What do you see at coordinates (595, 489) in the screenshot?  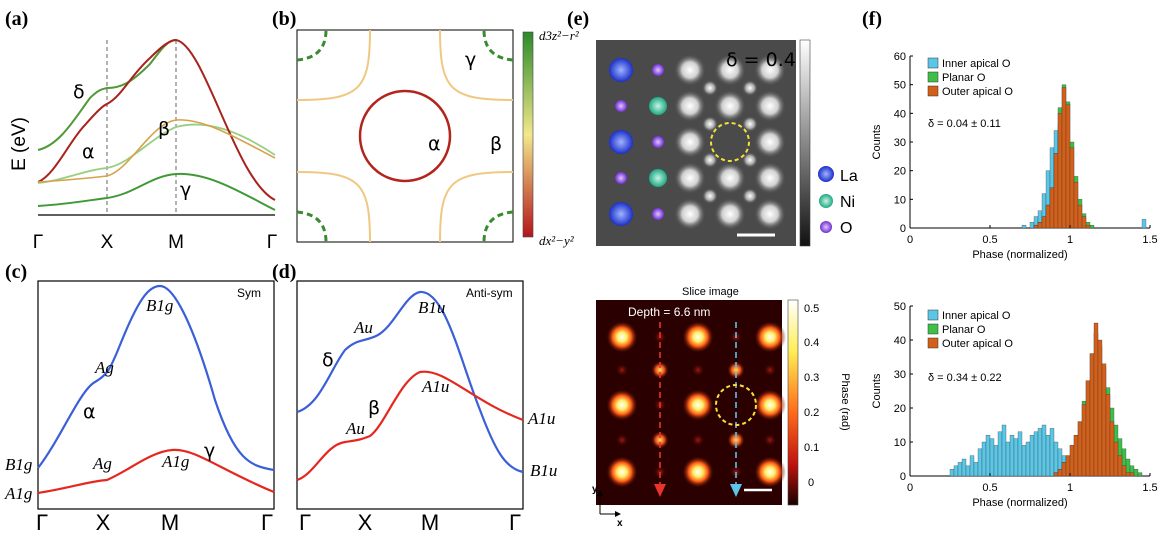 I see `axis-y-label: y` at bounding box center [595, 489].